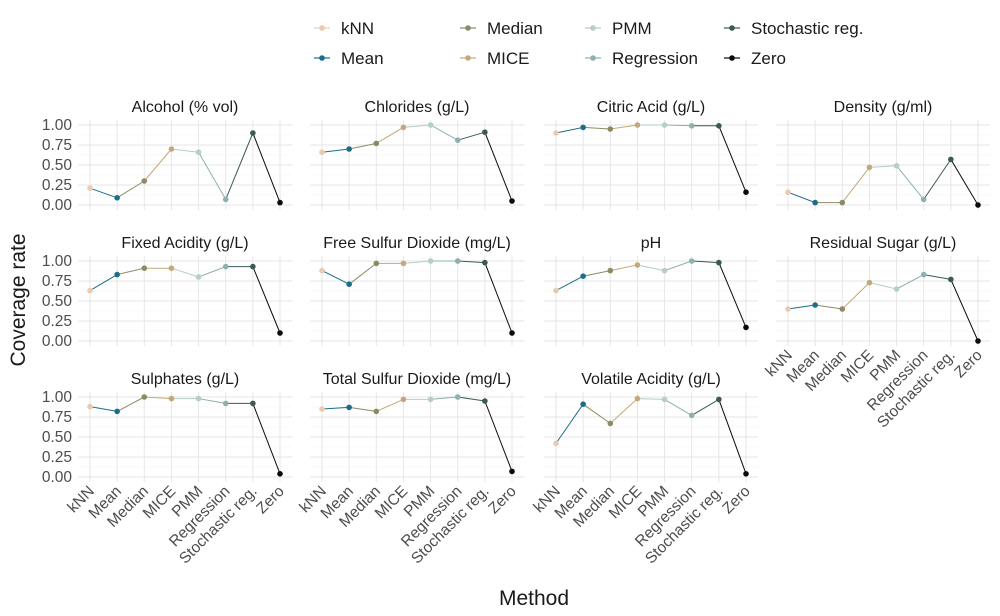 This screenshot has height=616, width=1000. What do you see at coordinates (515, 28) in the screenshot?
I see `legend-label: Median` at bounding box center [515, 28].